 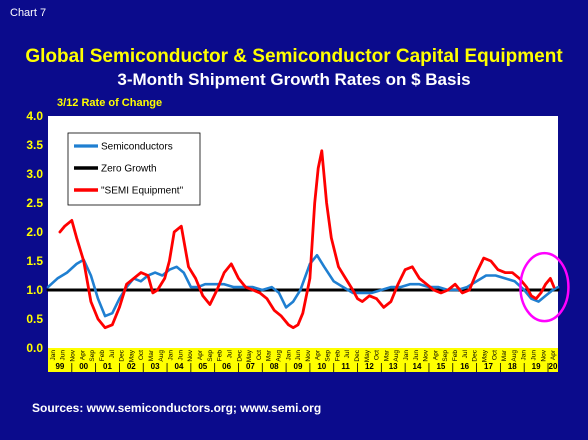 I want to click on x-year-tick-label: 05, so click(x=202, y=366).